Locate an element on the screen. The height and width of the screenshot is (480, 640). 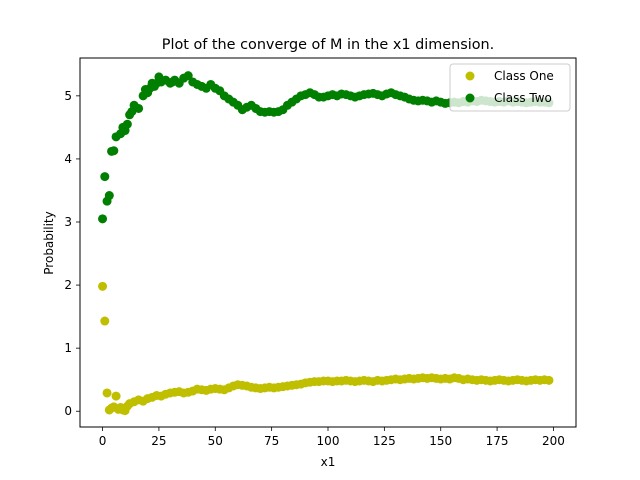
y-tick-label: 2 is located at coordinates (68, 285).